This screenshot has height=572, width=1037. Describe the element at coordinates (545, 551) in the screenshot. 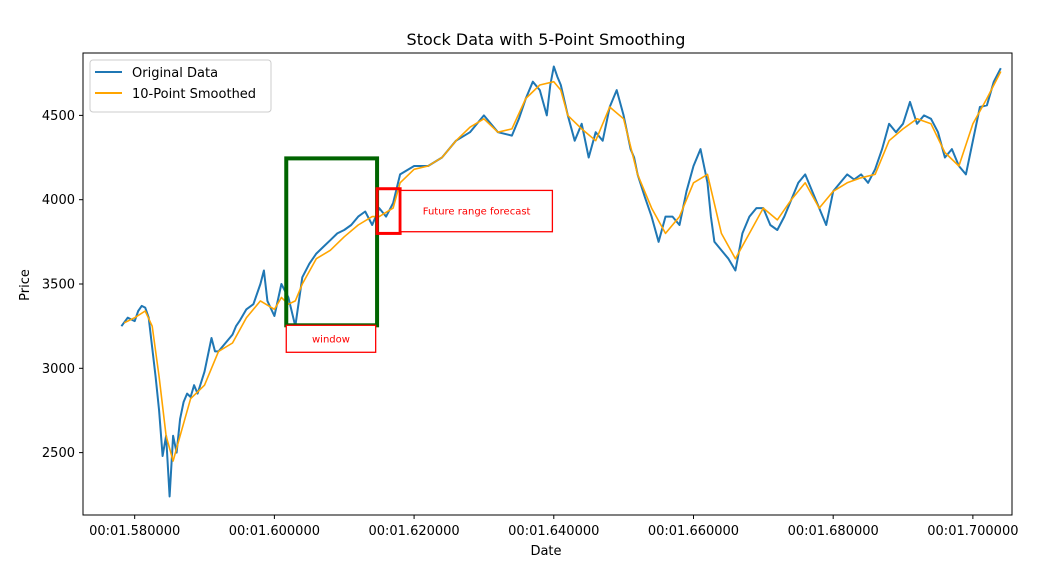

I see `x-axis-label: Date` at that location.